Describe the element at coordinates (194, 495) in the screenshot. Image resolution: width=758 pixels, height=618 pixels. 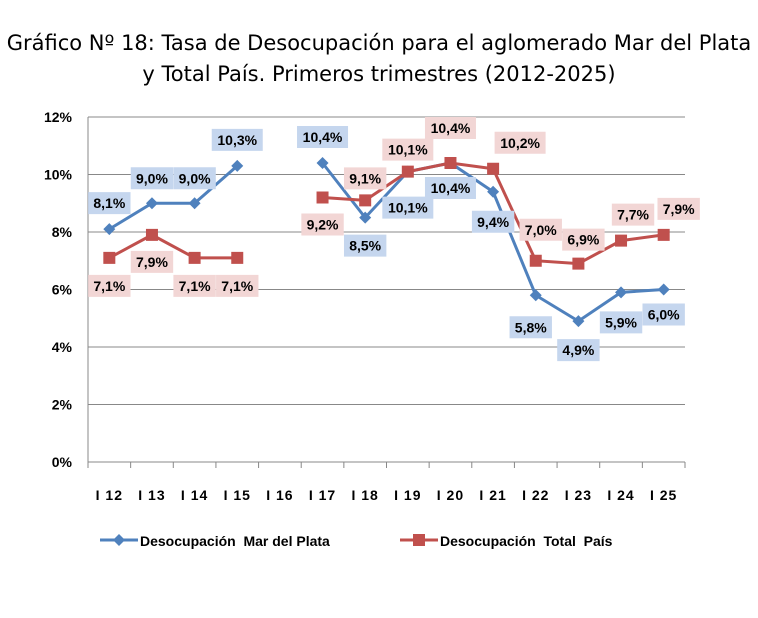
I see `x-tick-label: I 14` at that location.